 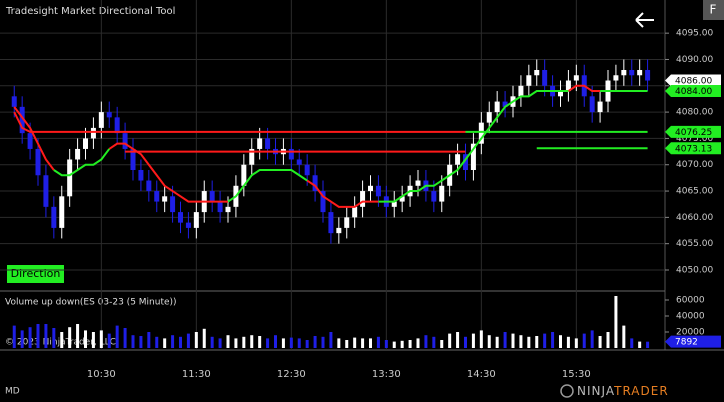 I want to click on price-tag-label: 4073.13, so click(x=693, y=149).